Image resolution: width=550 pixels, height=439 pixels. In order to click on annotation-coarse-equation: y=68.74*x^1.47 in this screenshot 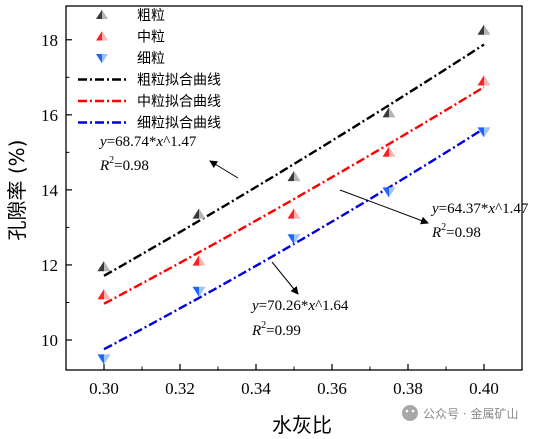, I will do `click(147, 142)`.